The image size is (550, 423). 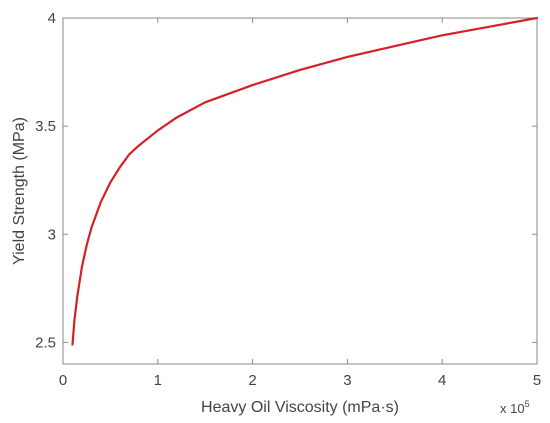 What do you see at coordinates (45, 126) in the screenshot?
I see `y-tick-label: 3.5` at bounding box center [45, 126].